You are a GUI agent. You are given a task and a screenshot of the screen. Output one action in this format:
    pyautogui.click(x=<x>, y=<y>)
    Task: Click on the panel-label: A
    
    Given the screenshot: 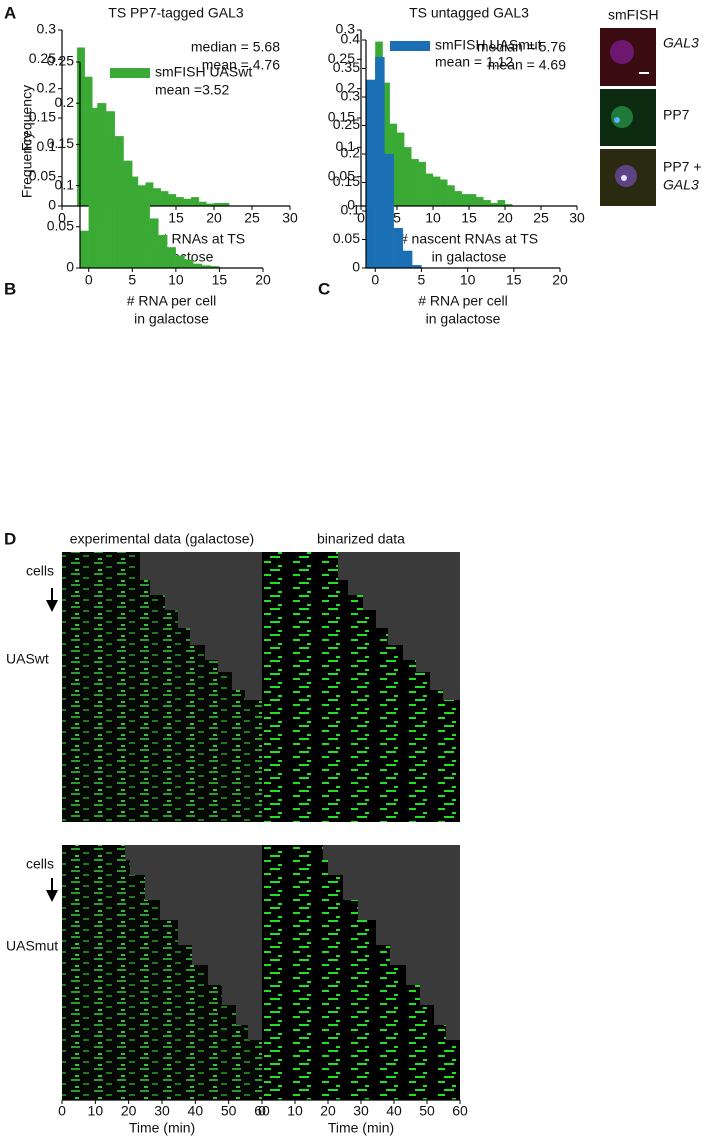 What is the action you would take?
    pyautogui.click(x=10, y=12)
    